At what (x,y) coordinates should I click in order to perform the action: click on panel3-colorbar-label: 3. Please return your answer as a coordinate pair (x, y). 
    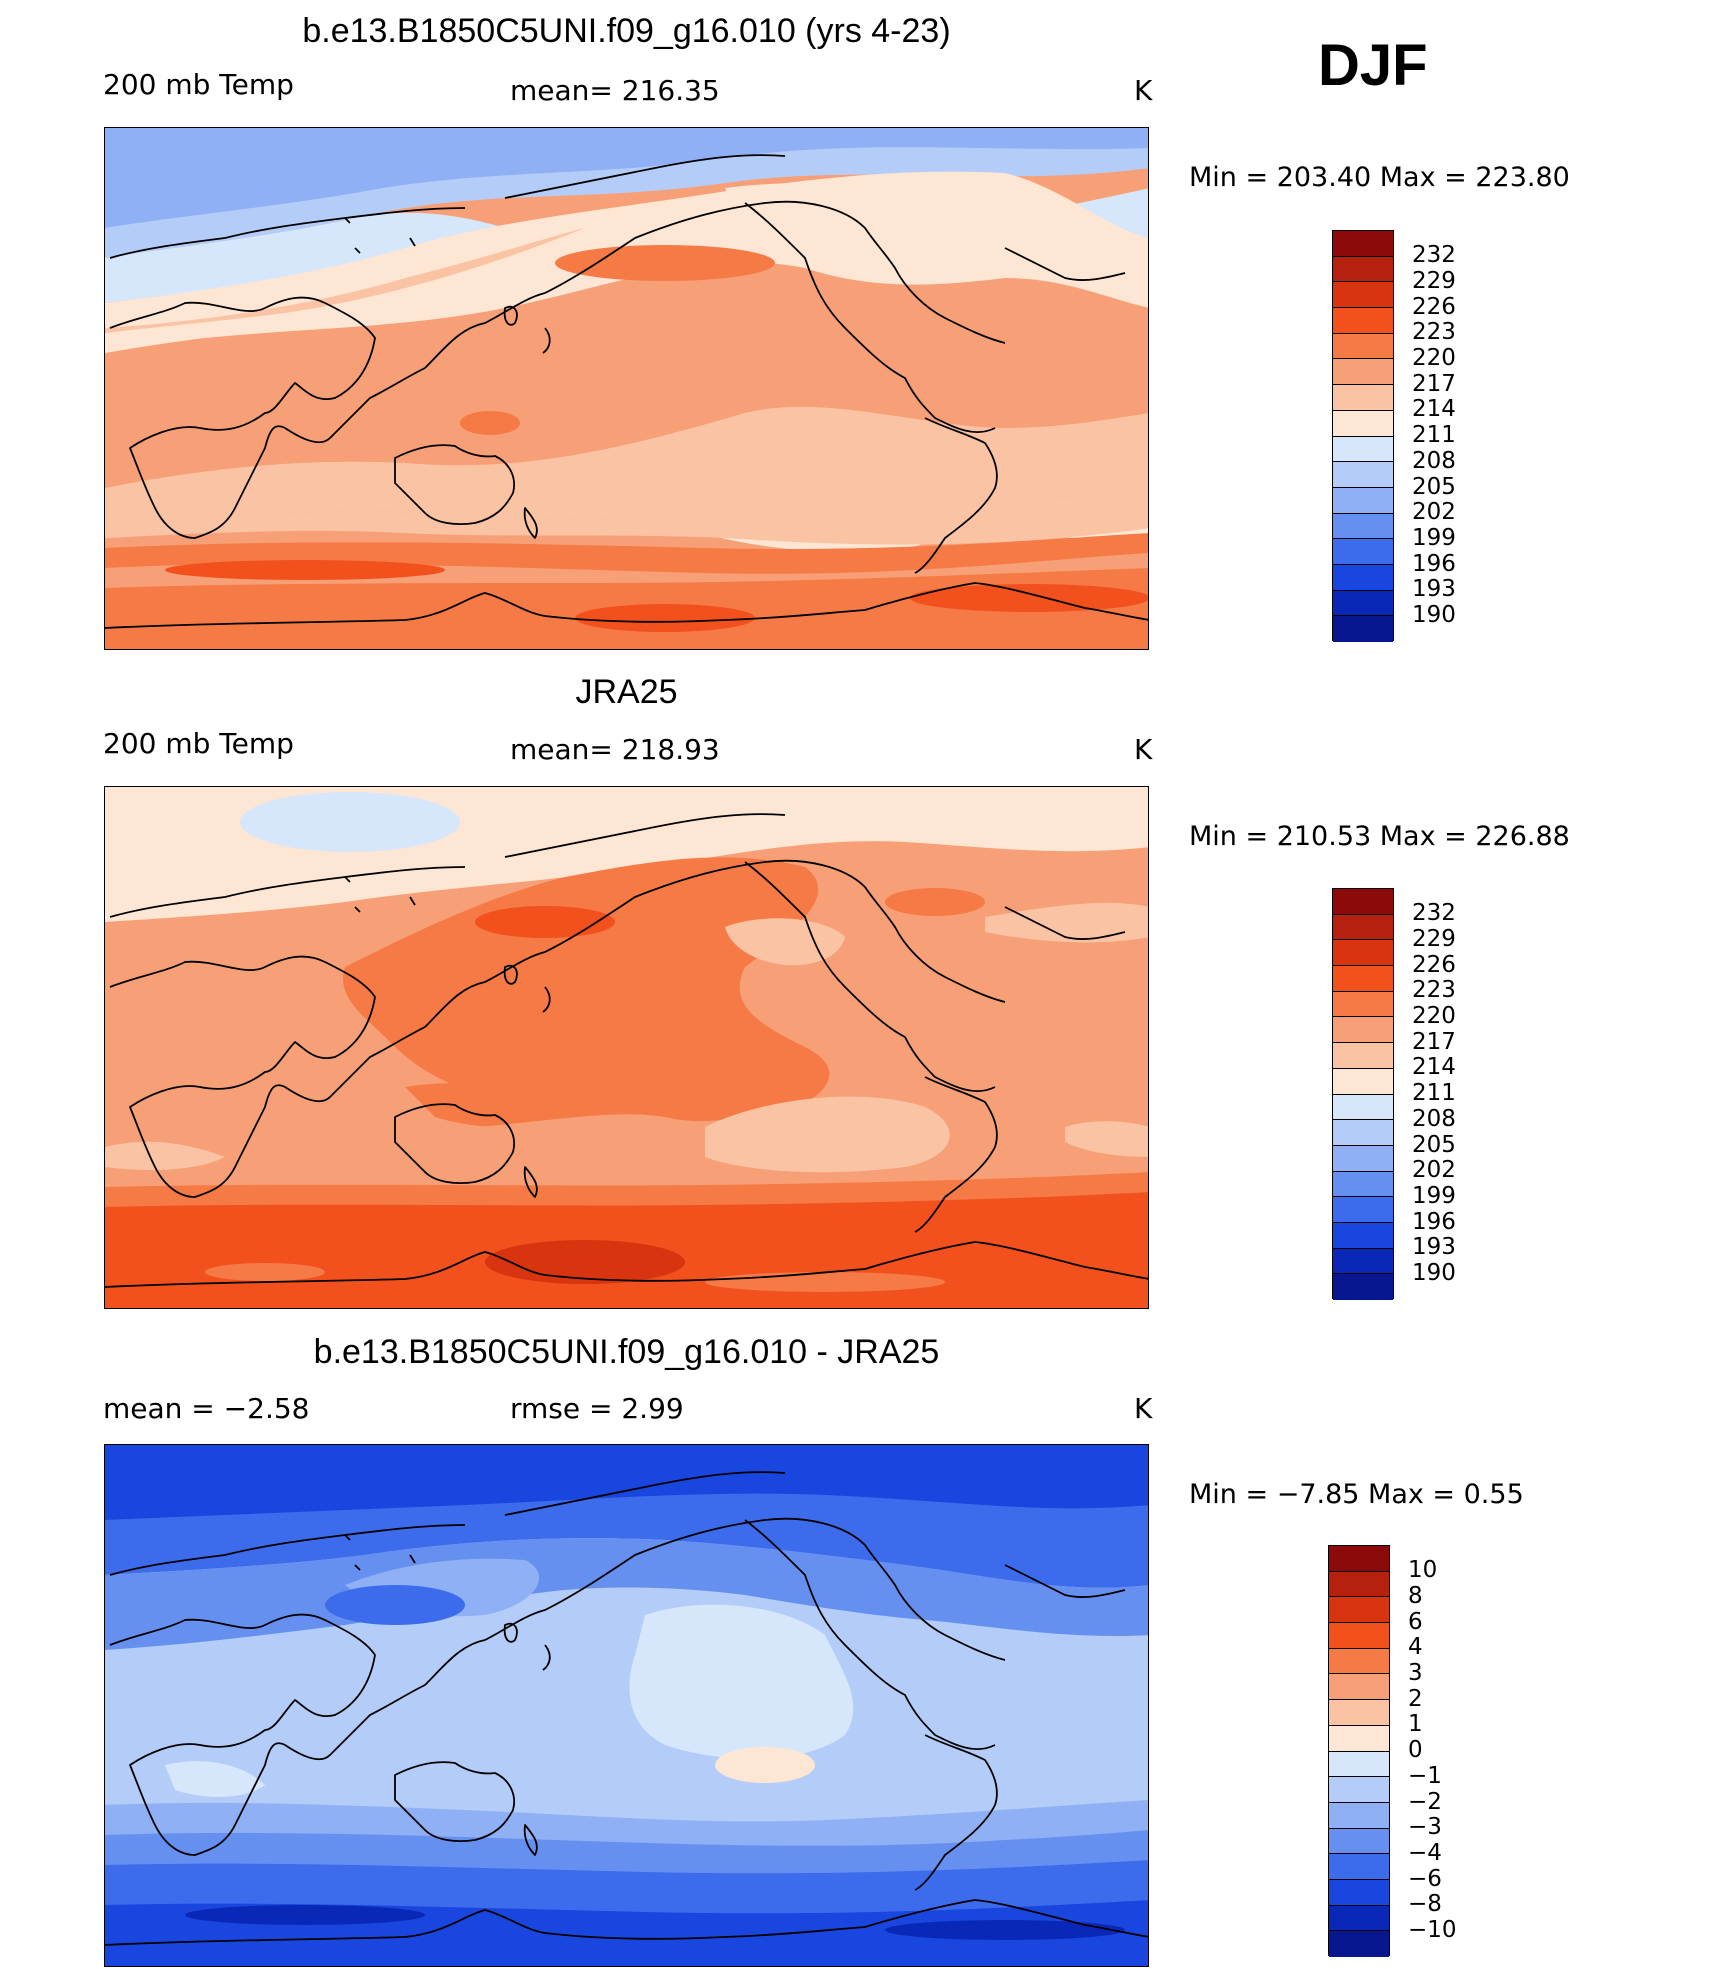
    Looking at the image, I should click on (1415, 1673).